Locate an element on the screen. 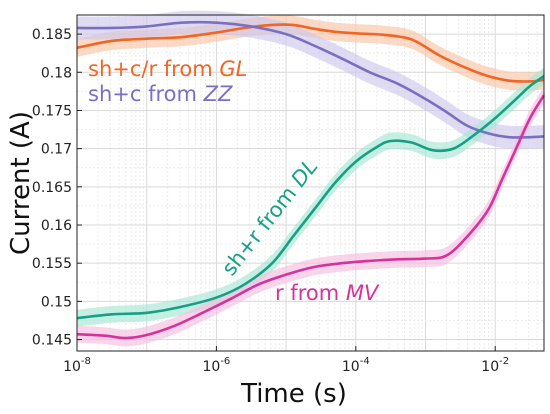  y-tick-label: 0.175 is located at coordinates (52, 111).